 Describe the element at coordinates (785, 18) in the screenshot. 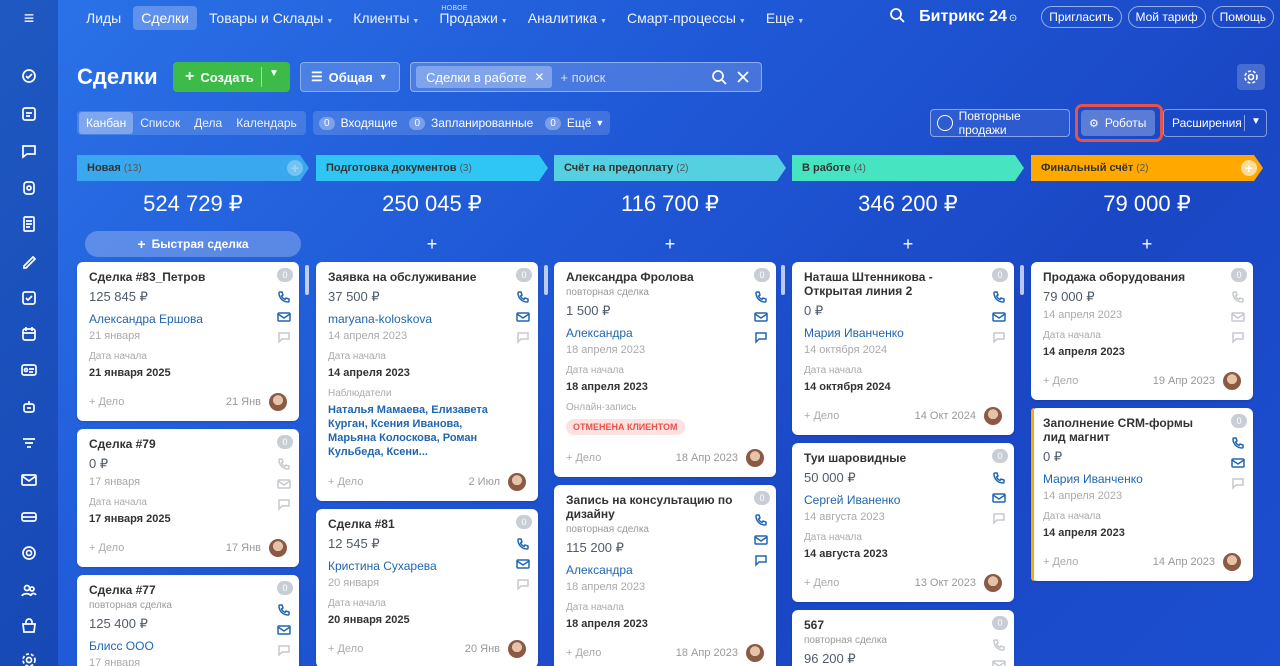

I see `nav-item-7: Еще ▼` at that location.